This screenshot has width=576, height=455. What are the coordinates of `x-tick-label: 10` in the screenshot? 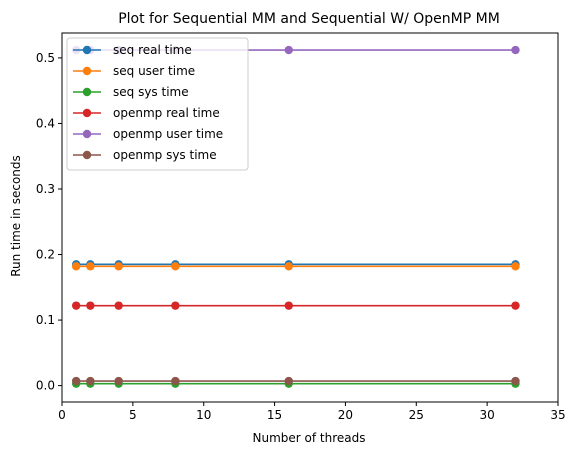 It's located at (203, 415).